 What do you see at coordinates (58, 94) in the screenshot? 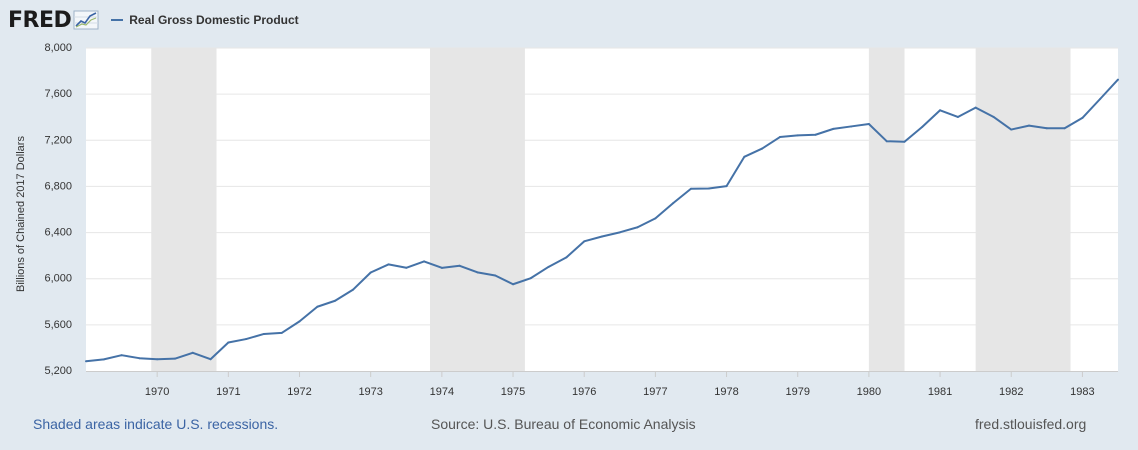
I see `y-tick-label: 7,600` at bounding box center [58, 94].